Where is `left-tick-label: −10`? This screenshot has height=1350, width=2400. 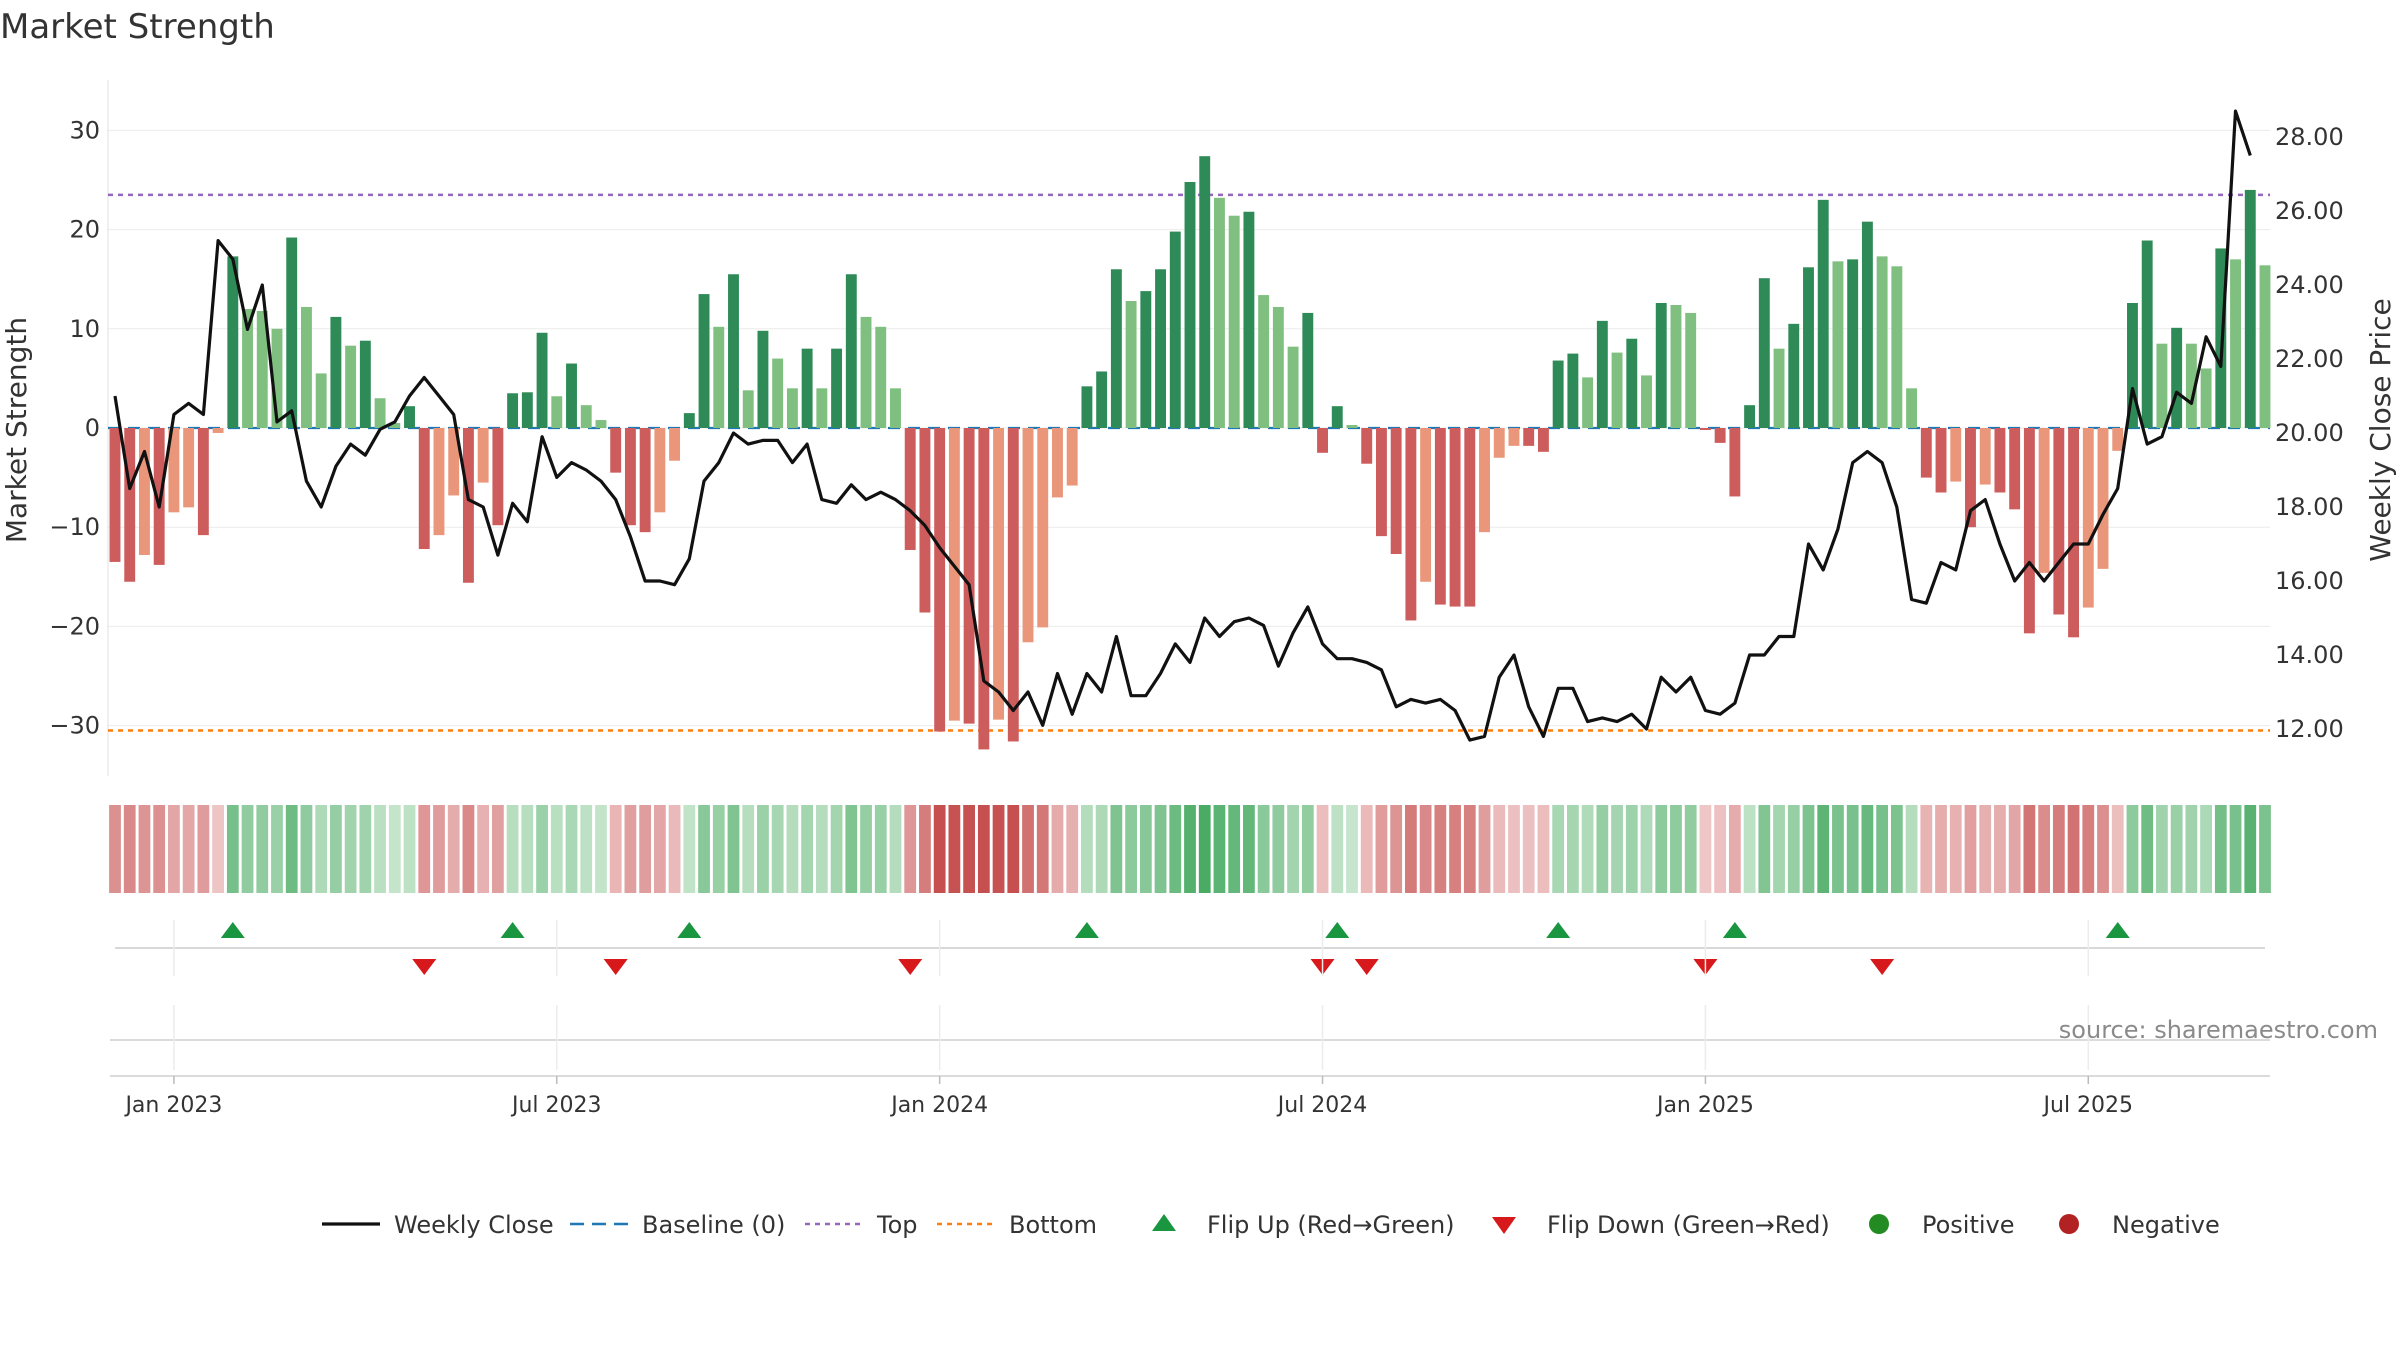 left-tick-label: −10 is located at coordinates (74, 527).